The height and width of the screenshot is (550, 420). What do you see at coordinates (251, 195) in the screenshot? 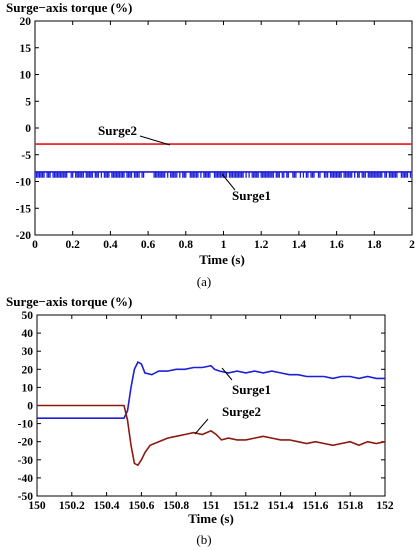
I see `annotation-surge1-a: Surge1` at bounding box center [251, 195].